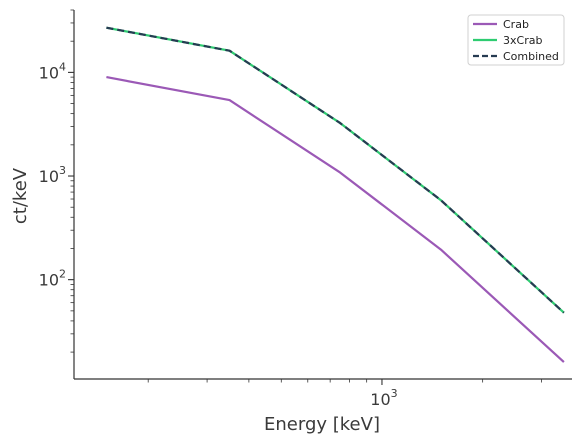 The image size is (580, 443). What do you see at coordinates (531, 56) in the screenshot?
I see `legend-label-combined: Combined` at bounding box center [531, 56].